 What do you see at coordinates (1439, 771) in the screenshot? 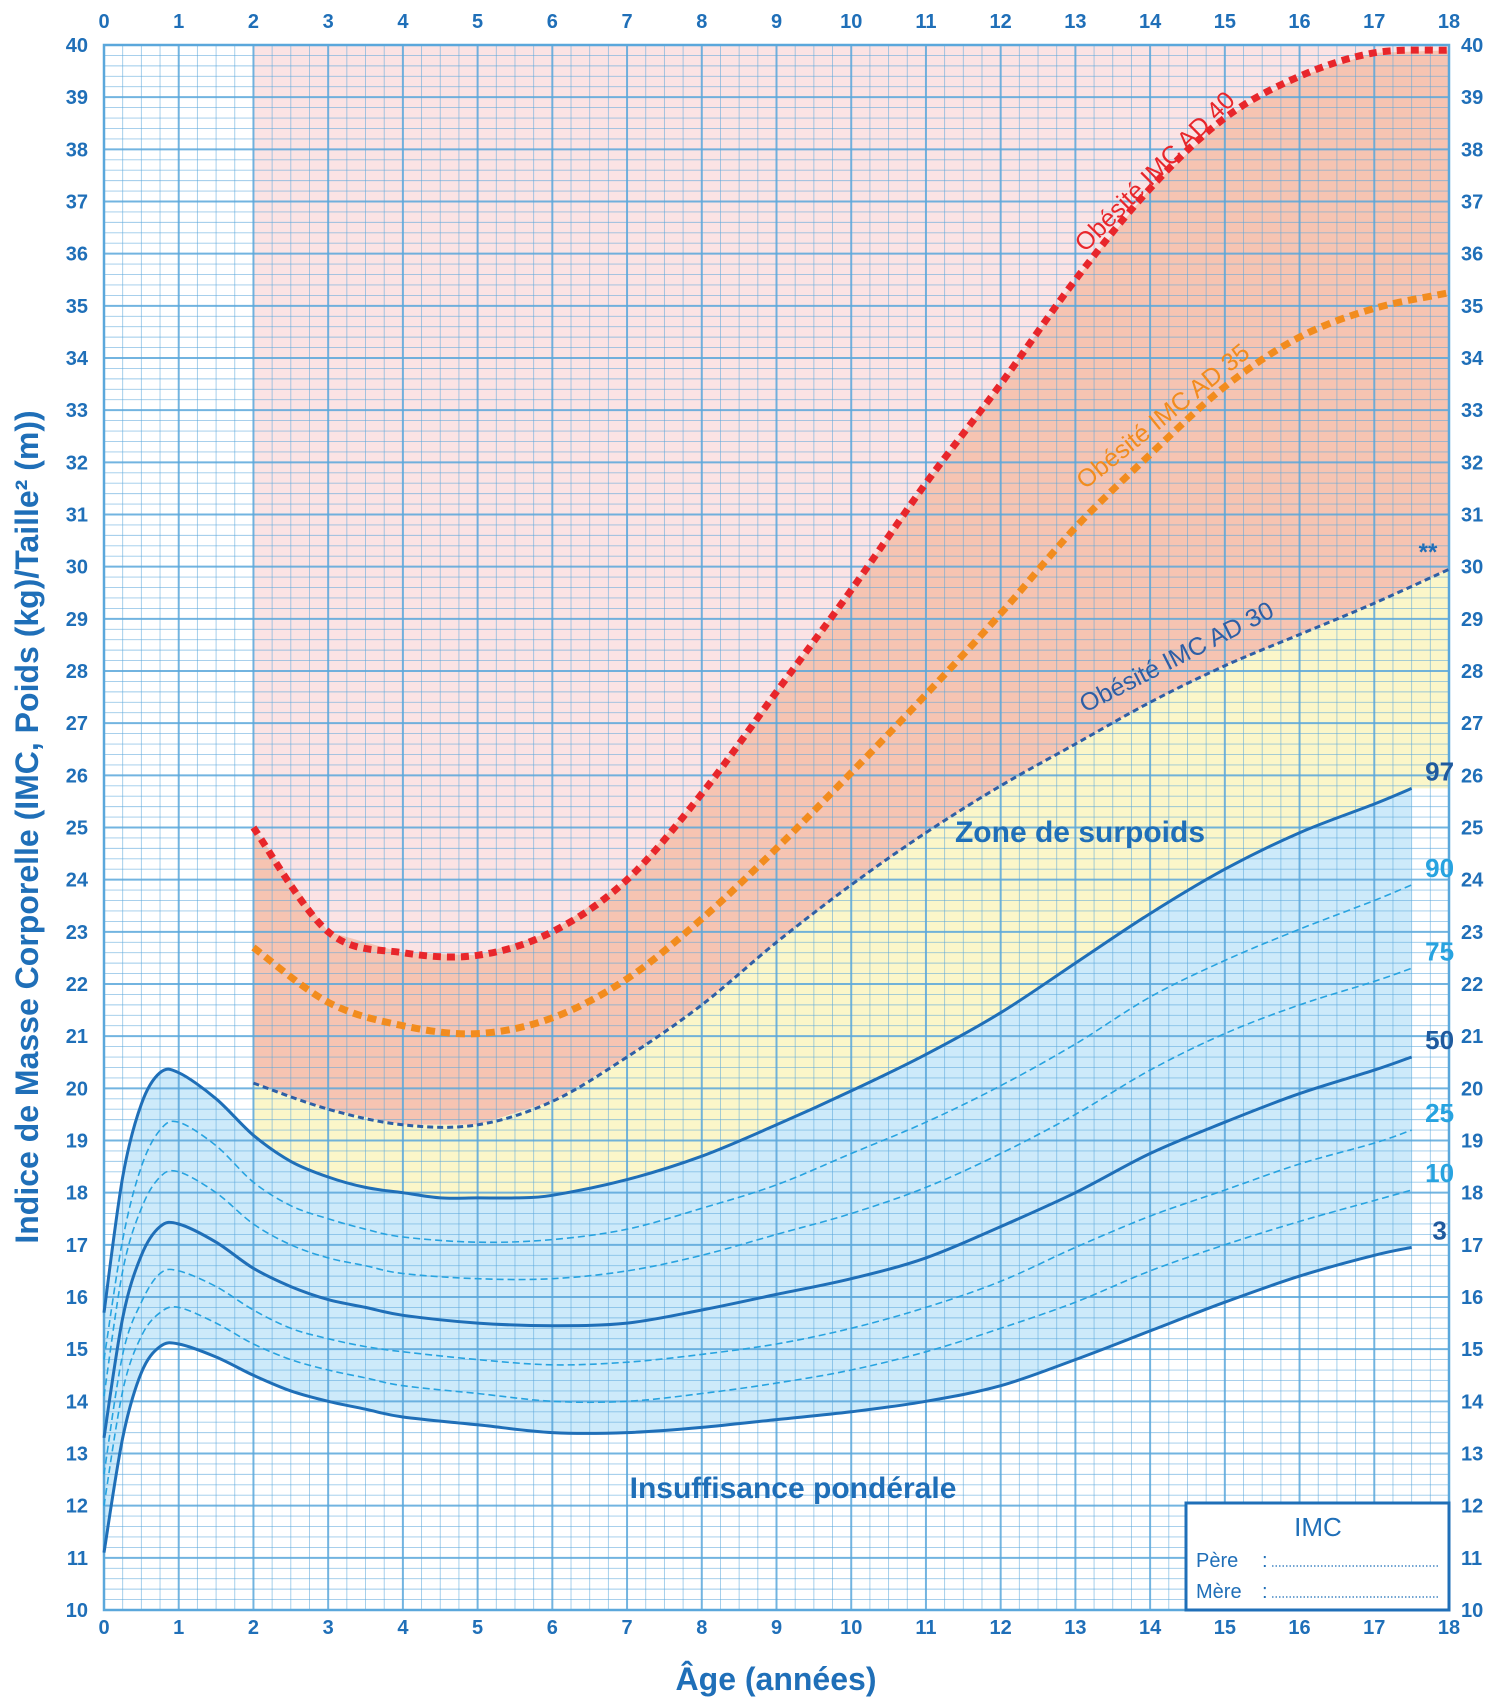
I see `percentile-97-label: 97` at bounding box center [1439, 771].